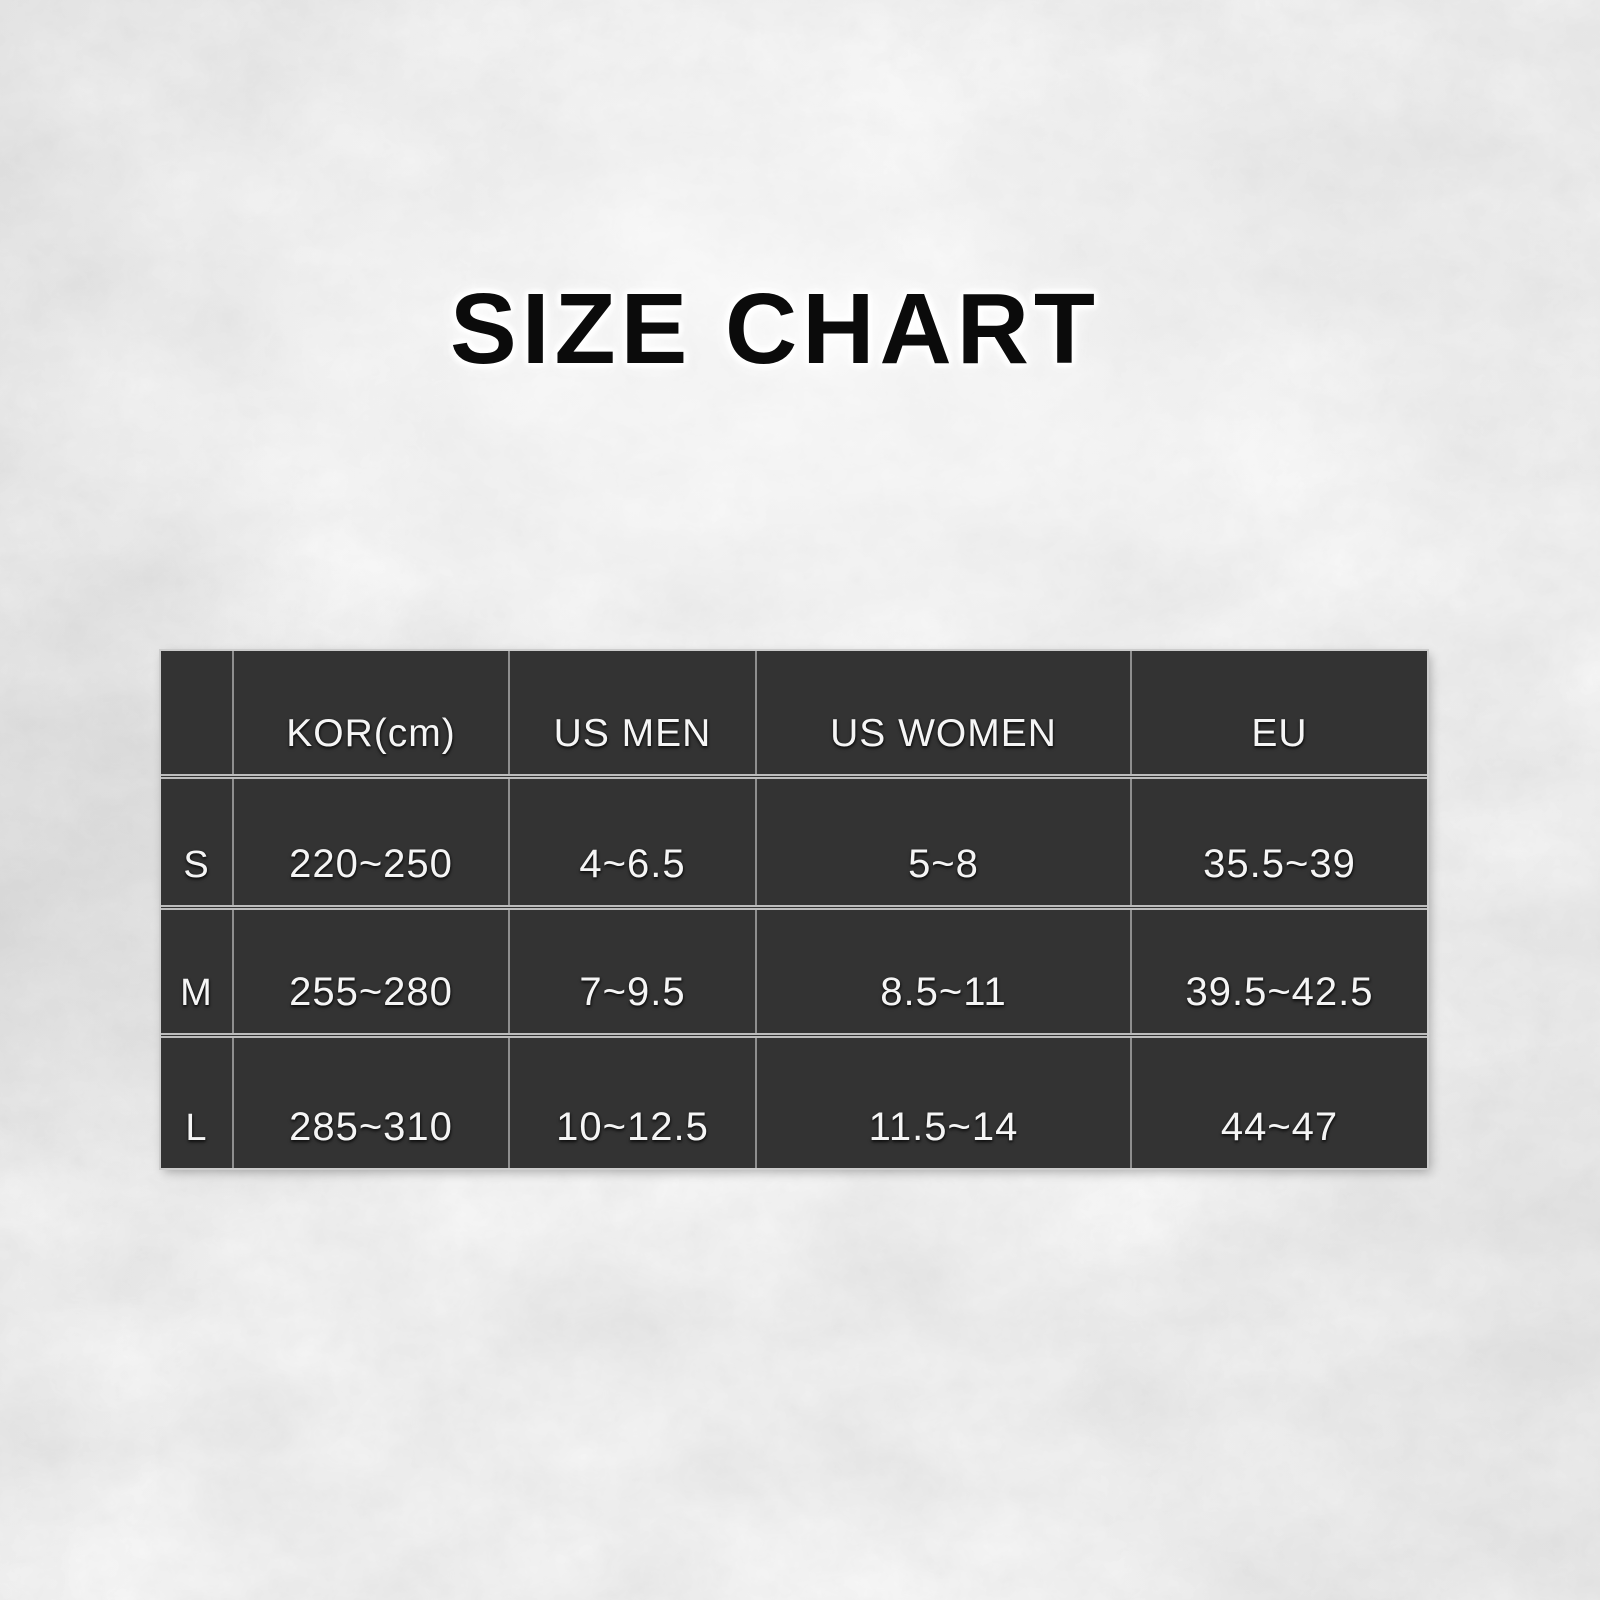  Describe the element at coordinates (197, 713) in the screenshot. I see `header-cell-size` at that location.